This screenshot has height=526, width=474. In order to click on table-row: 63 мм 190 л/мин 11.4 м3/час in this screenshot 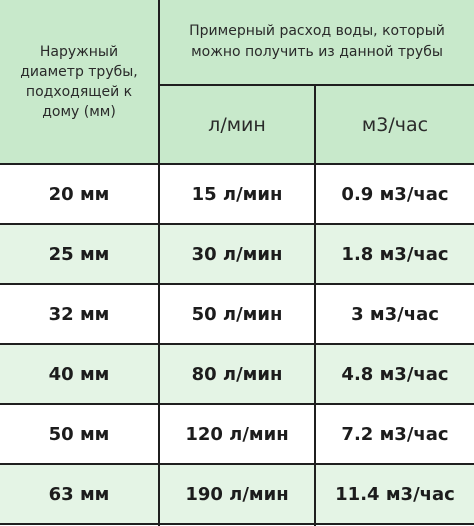, I will do `click(237, 494)`.